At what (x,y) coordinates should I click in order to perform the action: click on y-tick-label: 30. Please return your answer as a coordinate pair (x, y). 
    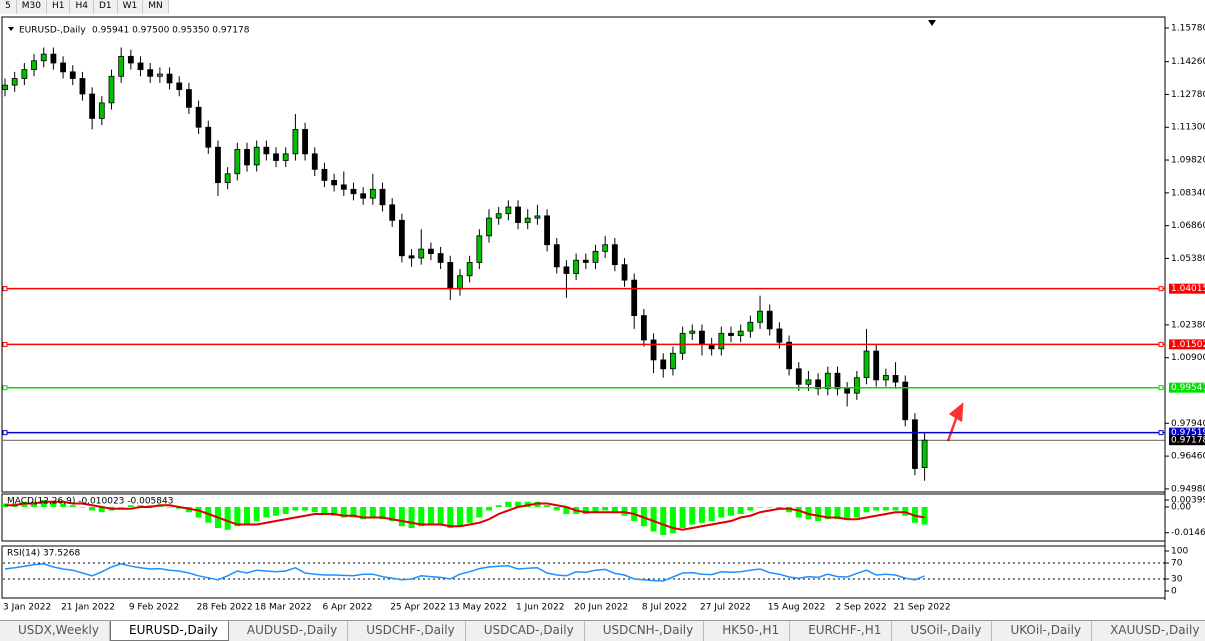
    Looking at the image, I should click on (1177, 580).